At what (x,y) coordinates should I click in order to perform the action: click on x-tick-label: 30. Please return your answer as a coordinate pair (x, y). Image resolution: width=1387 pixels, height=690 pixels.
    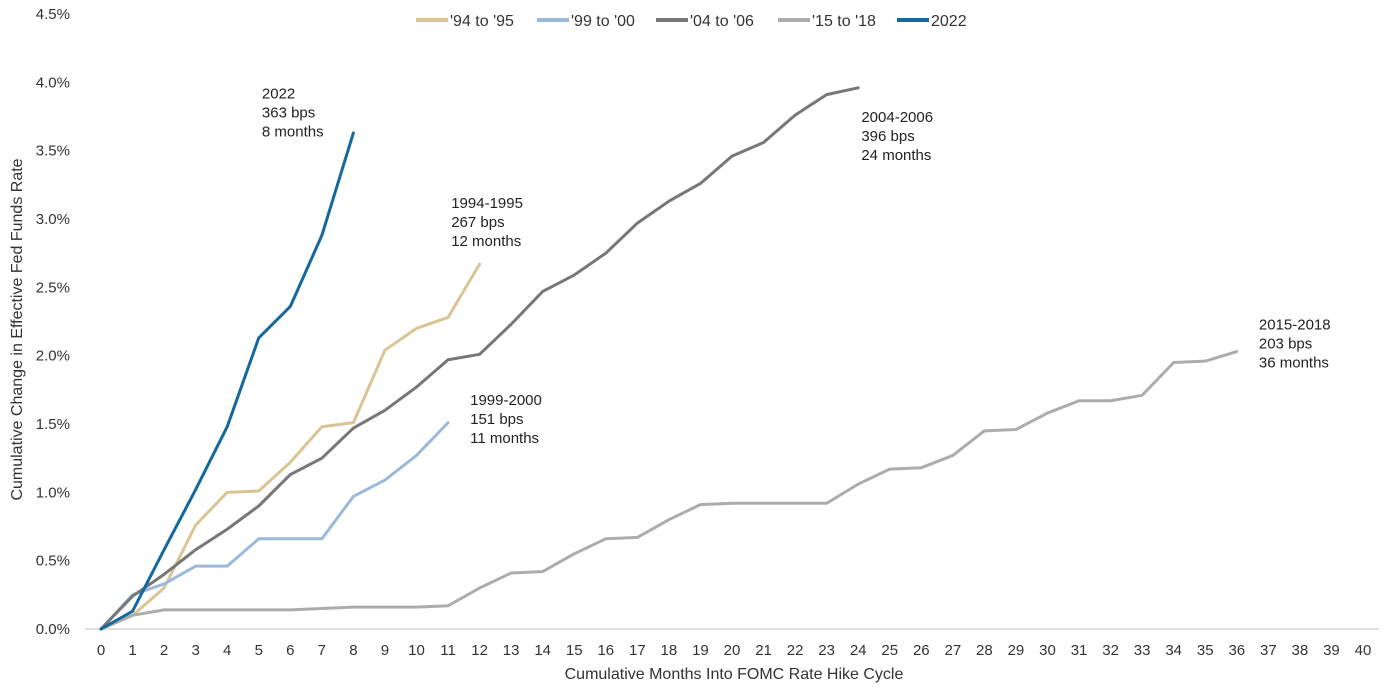
    Looking at the image, I should click on (1047, 650).